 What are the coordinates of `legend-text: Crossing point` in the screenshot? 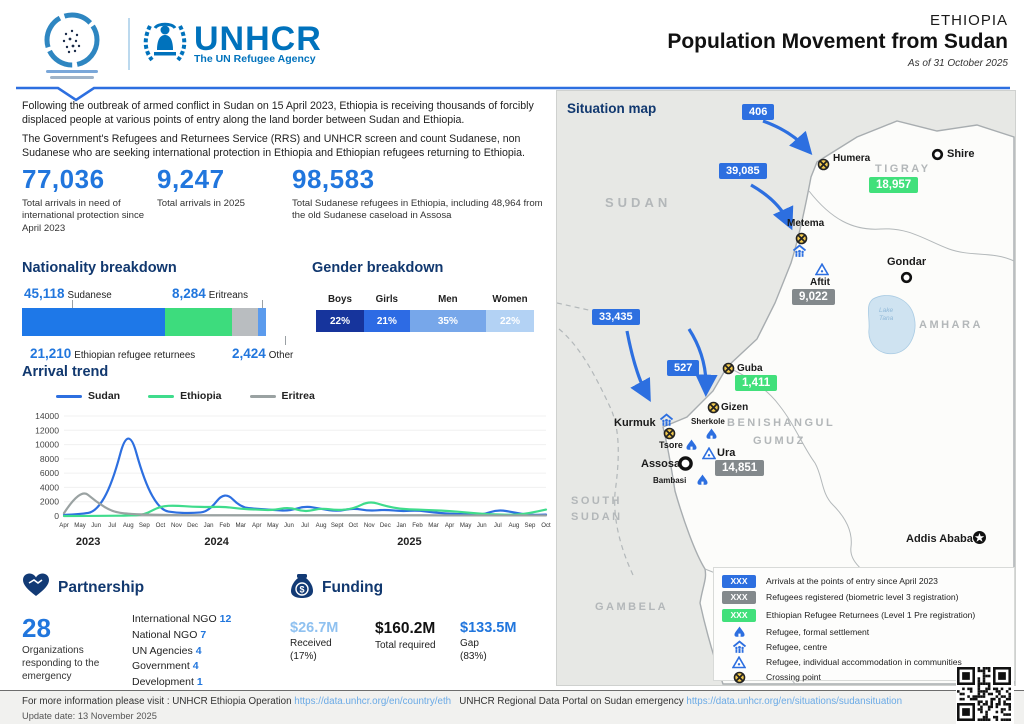 It's located at (793, 677).